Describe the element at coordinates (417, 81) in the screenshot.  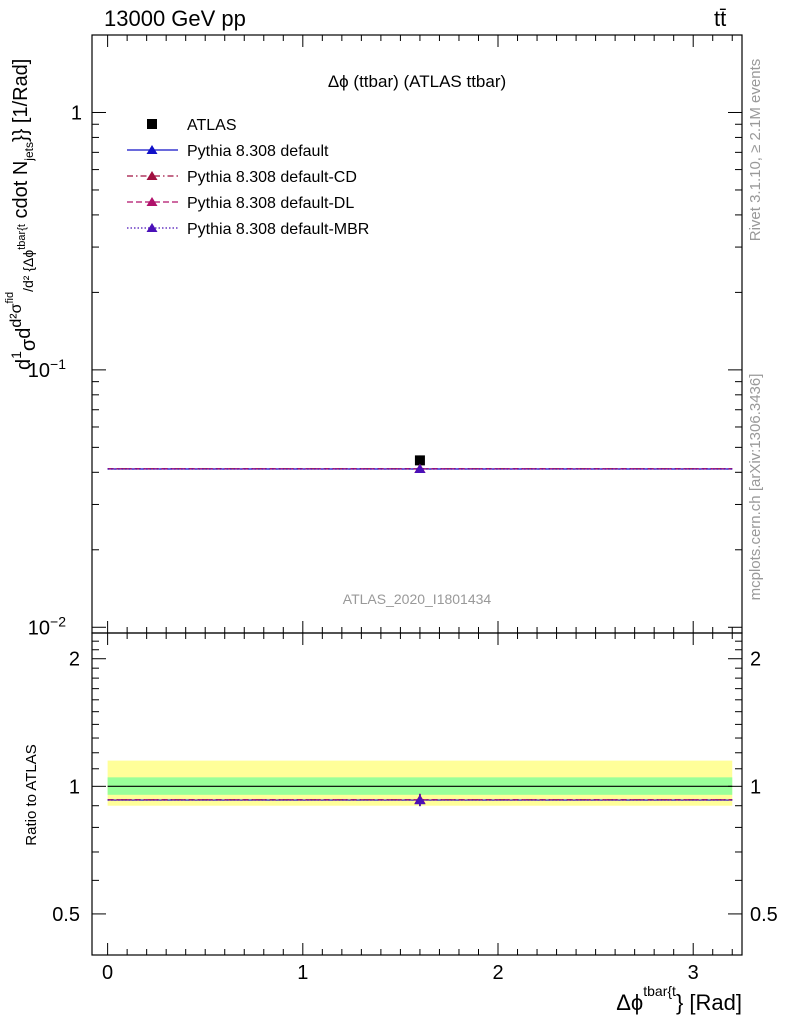
I see `chart-title: Δϕ (ttbar) (ATLAS ttbar)` at that location.